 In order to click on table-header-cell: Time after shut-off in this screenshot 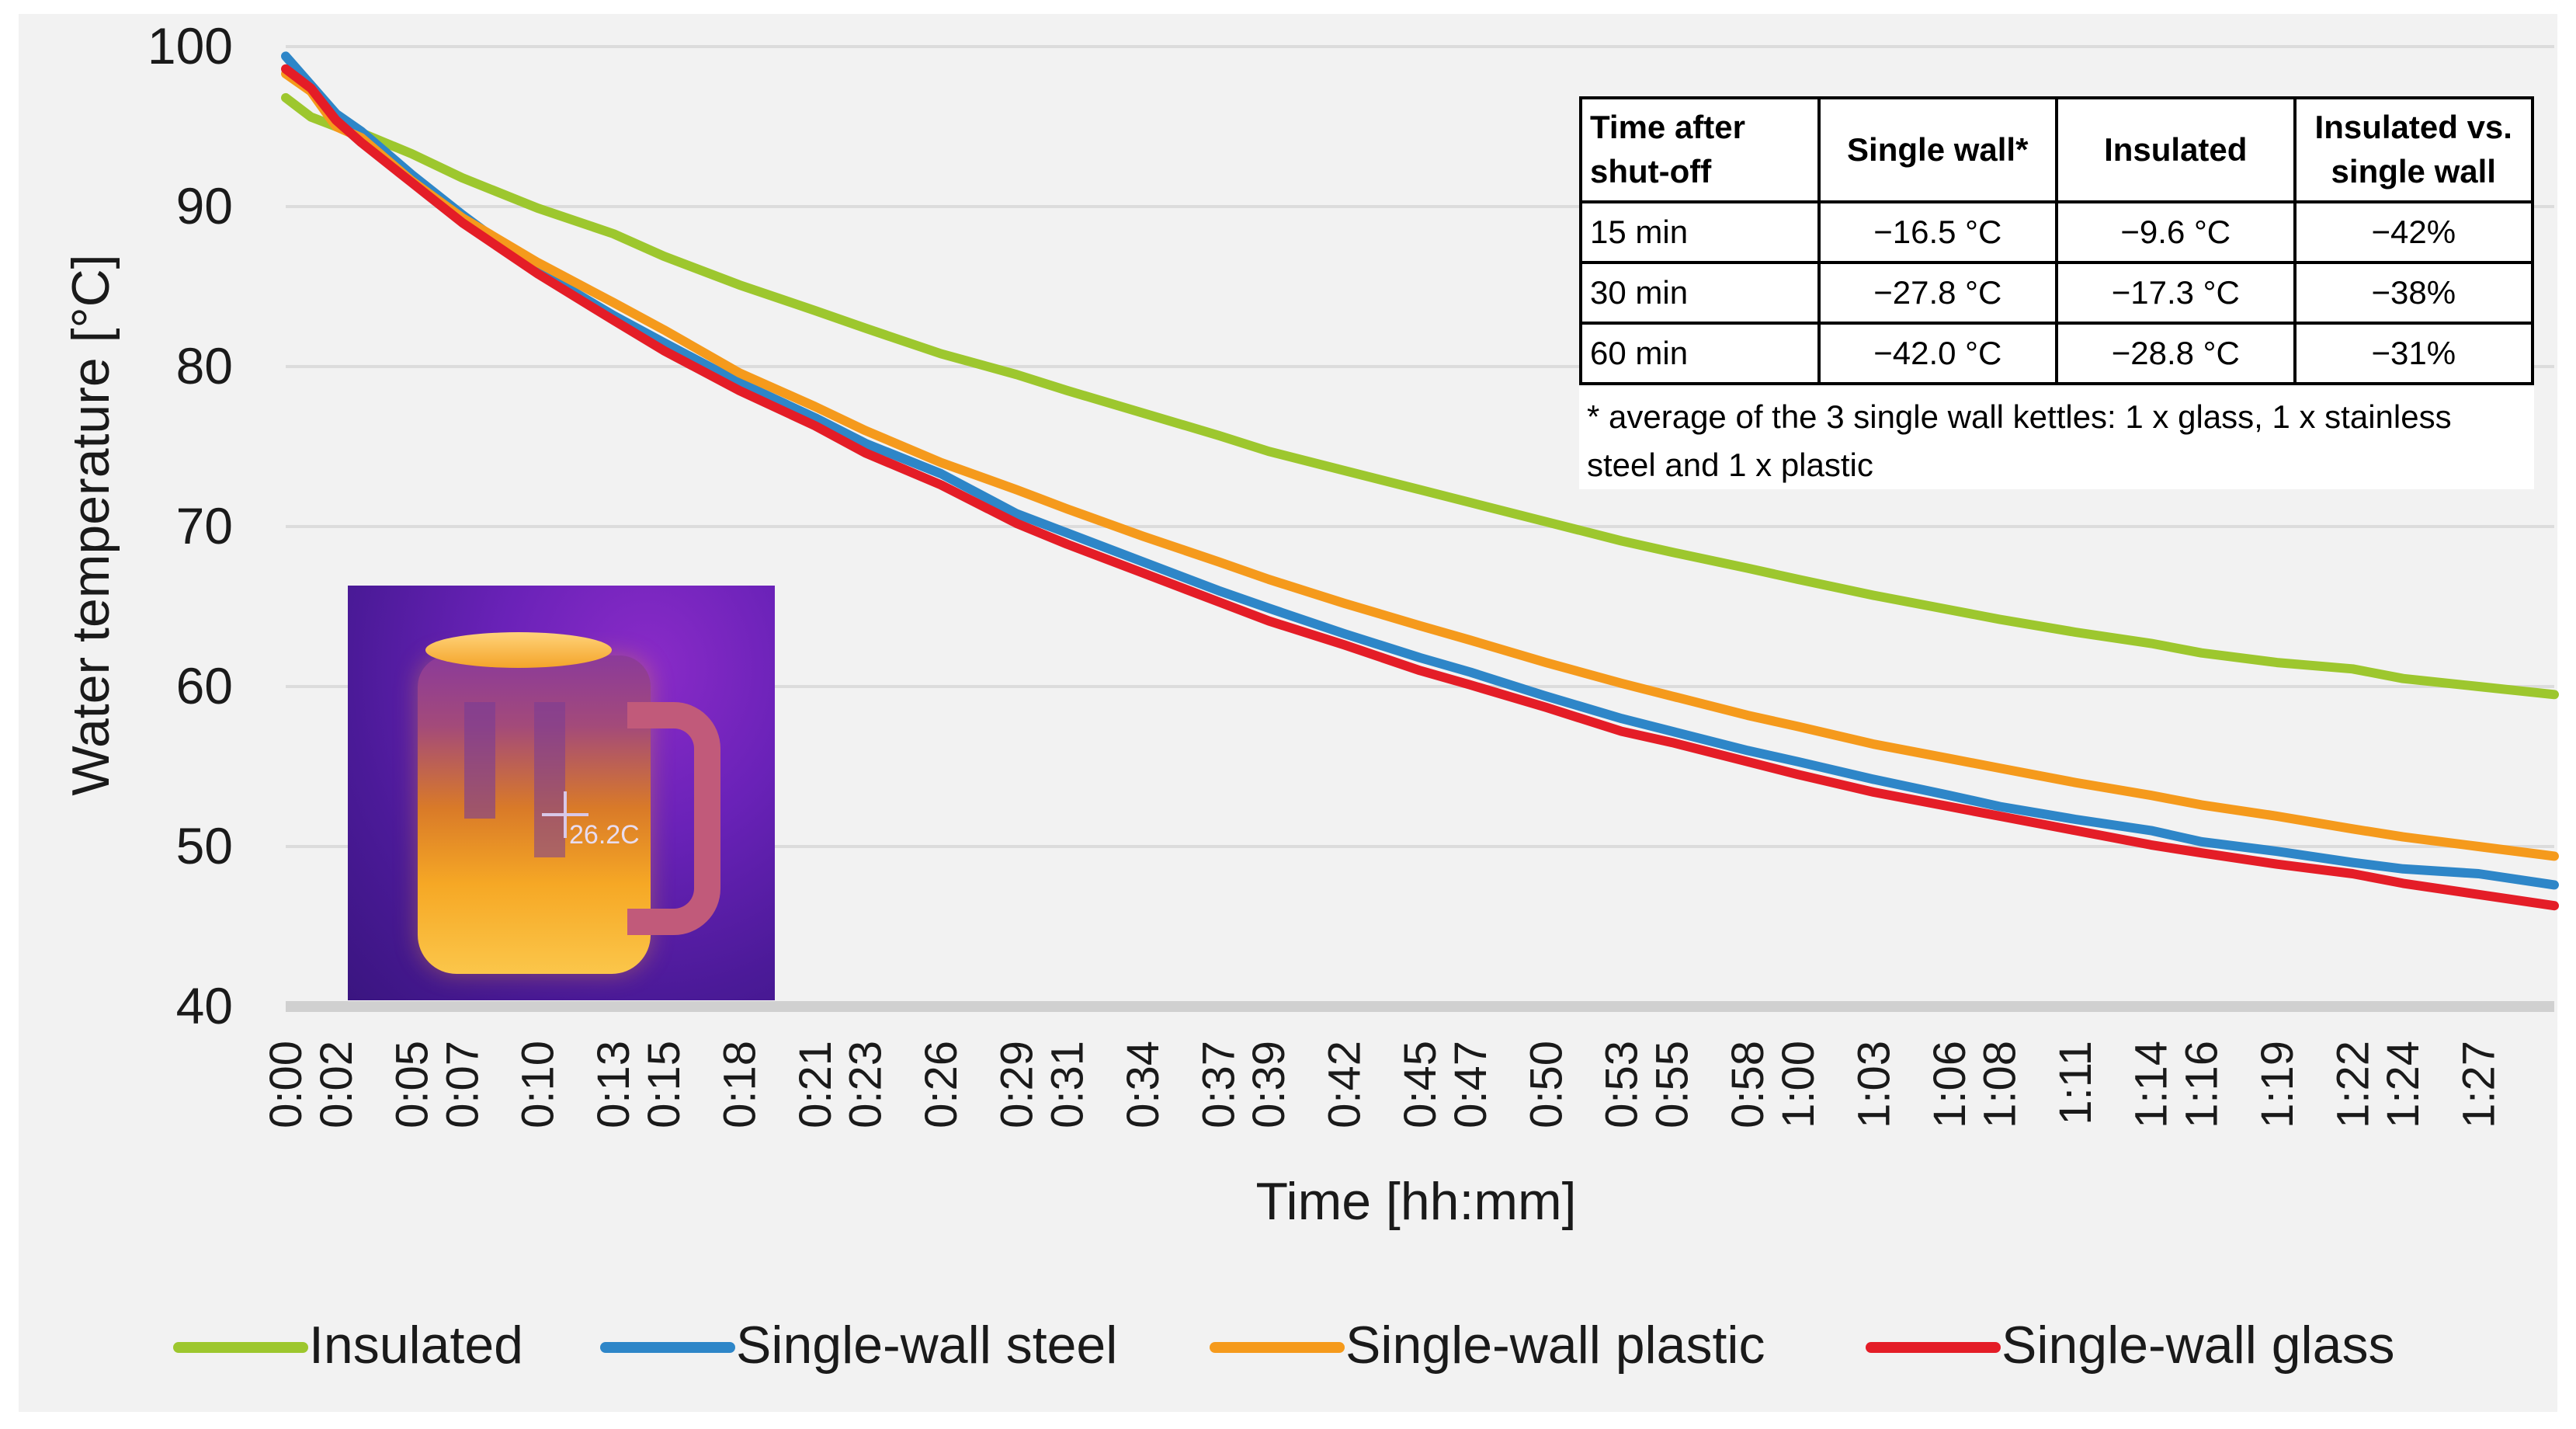, I will do `click(1700, 149)`.